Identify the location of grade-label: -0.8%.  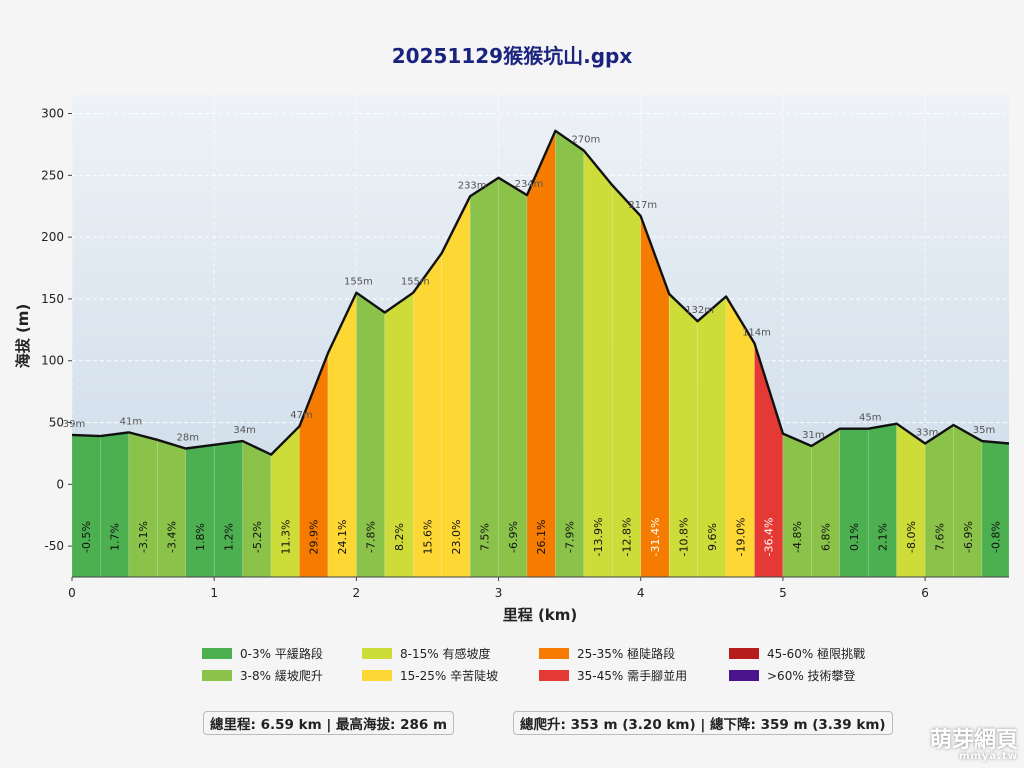
(995, 537).